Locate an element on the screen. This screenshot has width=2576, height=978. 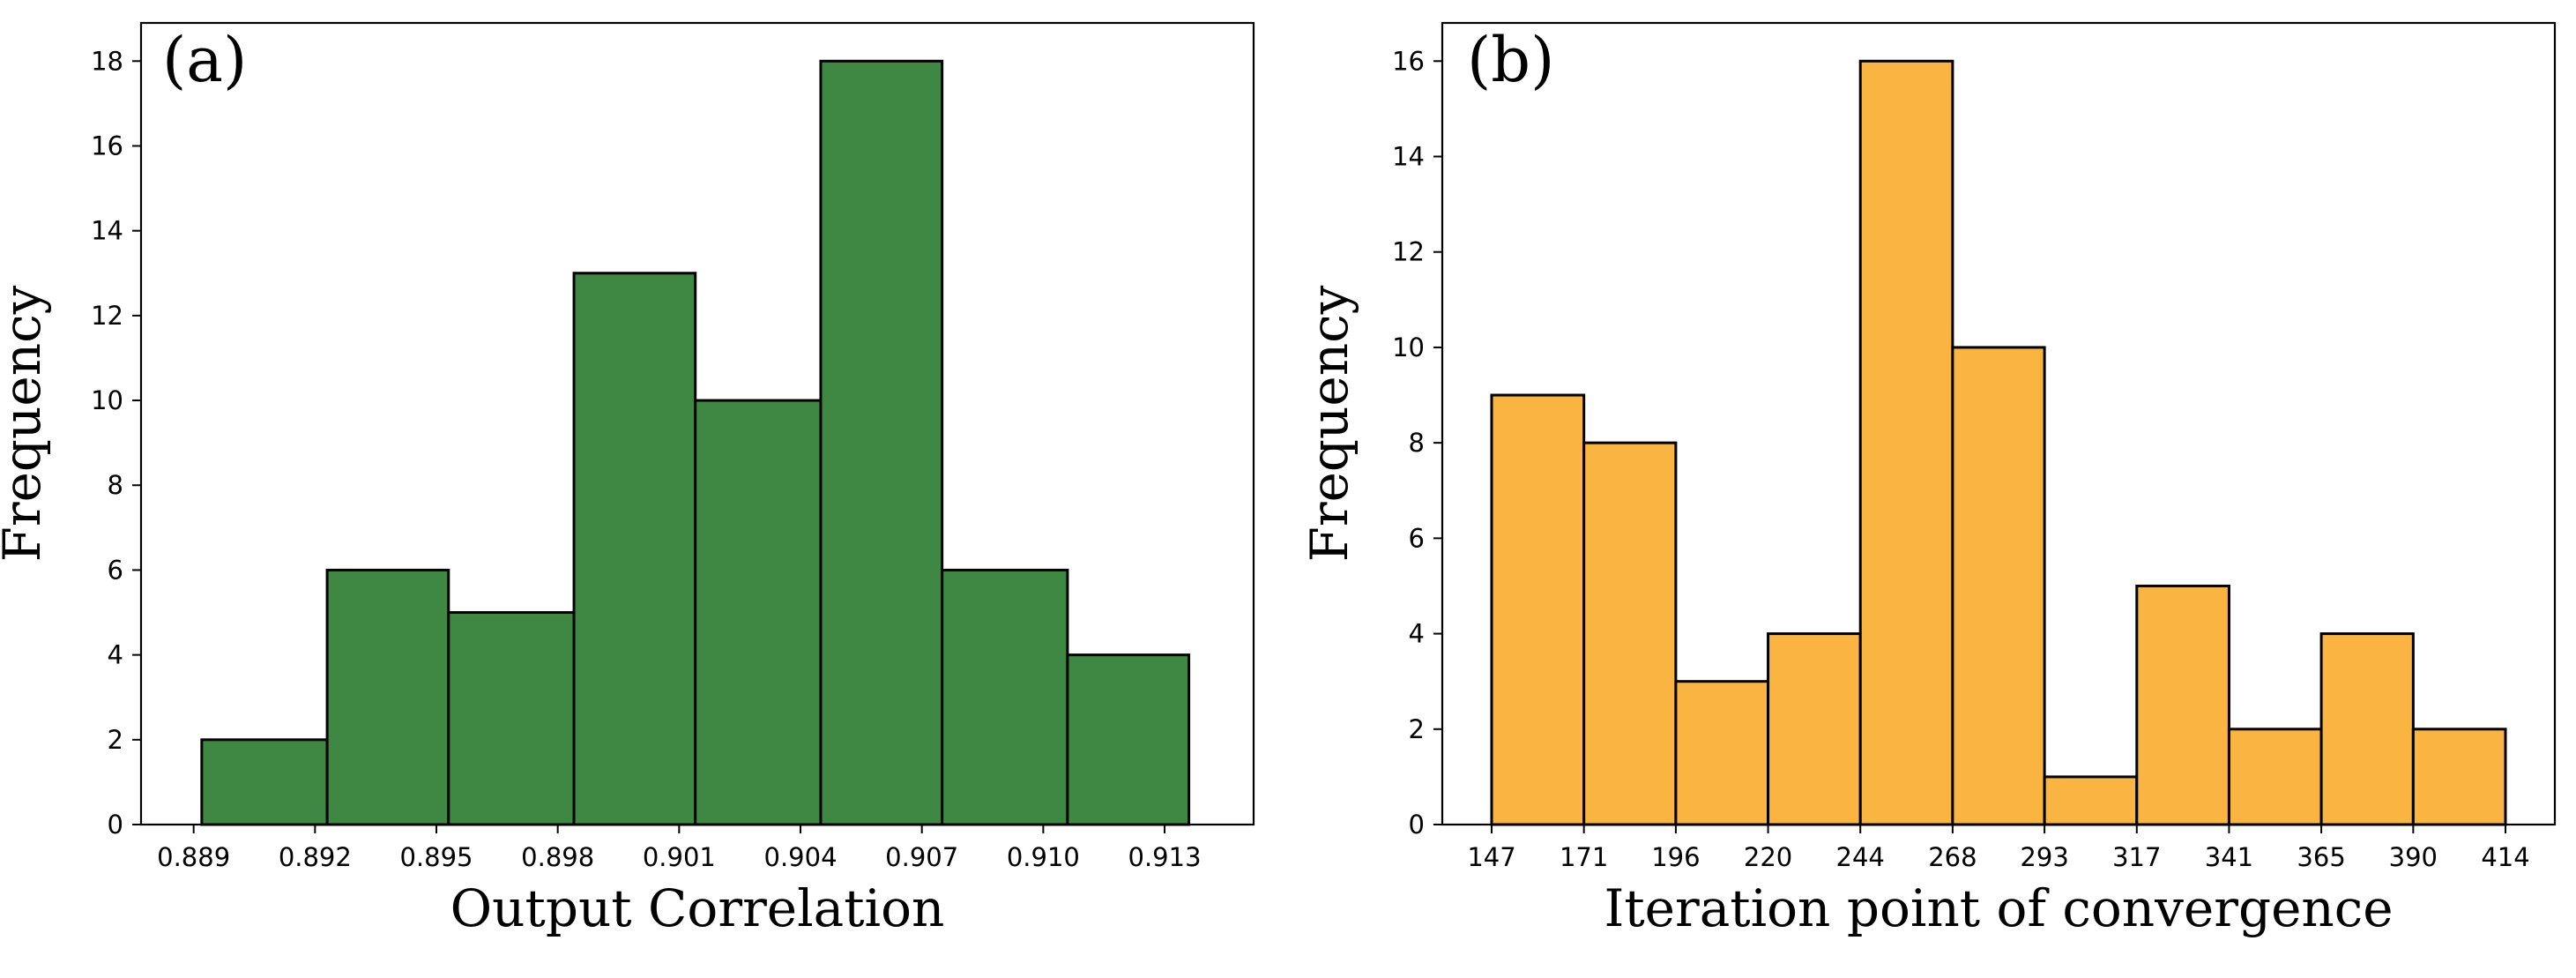
panel-label: (b) is located at coordinates (1511, 60).